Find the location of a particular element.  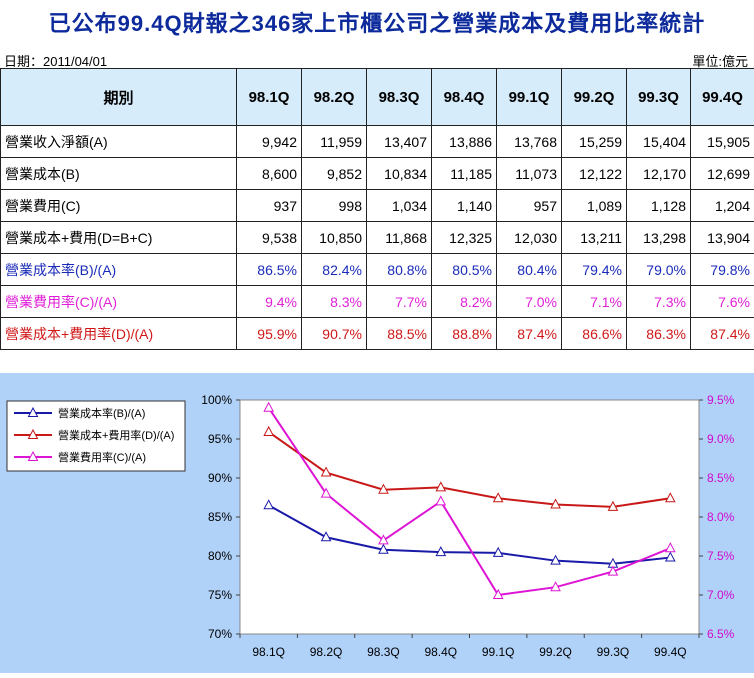

table-cell: 13,886 is located at coordinates (464, 142).